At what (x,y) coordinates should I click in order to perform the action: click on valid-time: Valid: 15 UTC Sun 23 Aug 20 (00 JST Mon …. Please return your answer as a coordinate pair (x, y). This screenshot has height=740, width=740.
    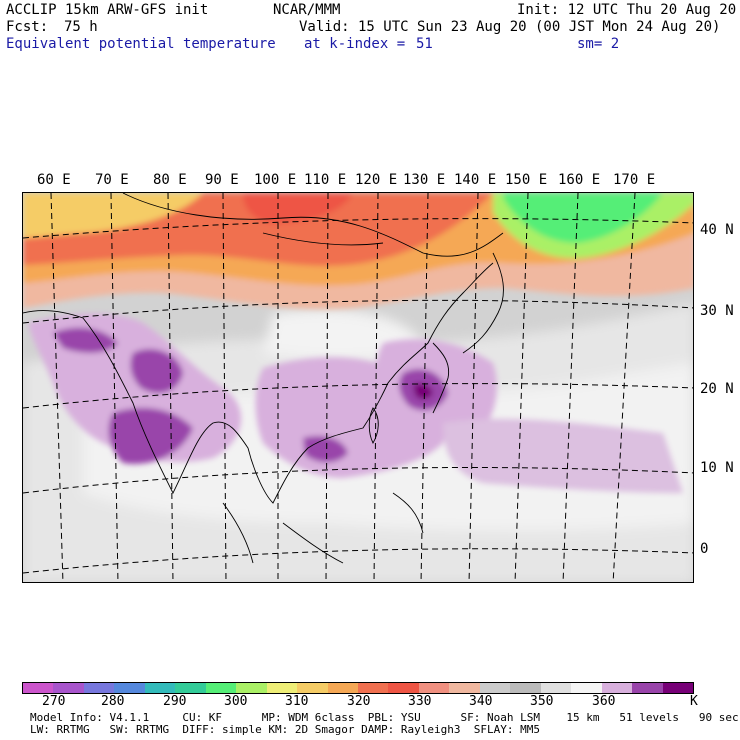
    Looking at the image, I should click on (510, 27).